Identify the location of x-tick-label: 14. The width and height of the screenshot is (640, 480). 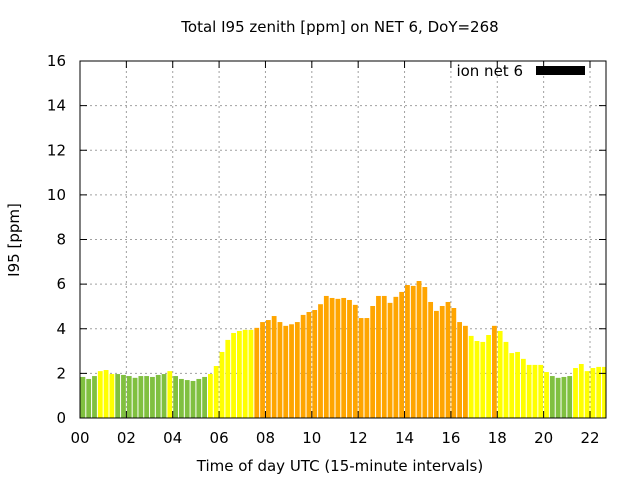
(404, 438).